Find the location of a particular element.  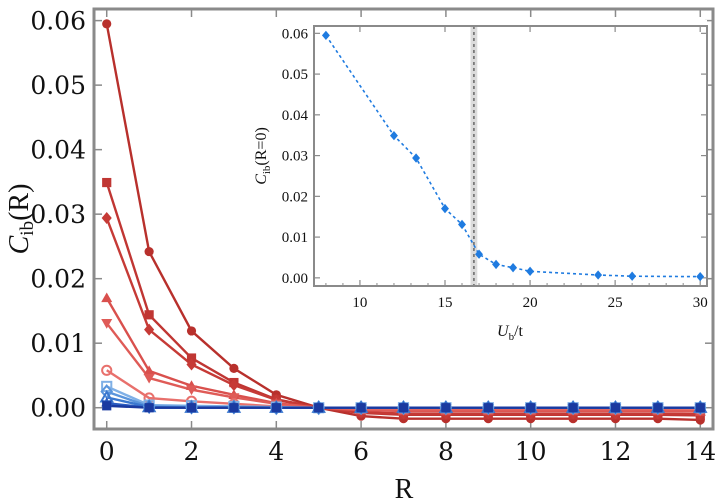

inset-x-tick-label: 20 is located at coordinates (530, 303).